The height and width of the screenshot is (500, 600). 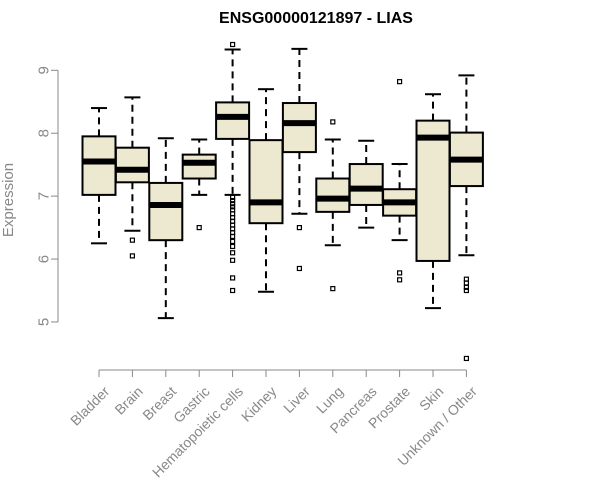 I want to click on x-tick-label: Kidney, so click(x=259, y=404).